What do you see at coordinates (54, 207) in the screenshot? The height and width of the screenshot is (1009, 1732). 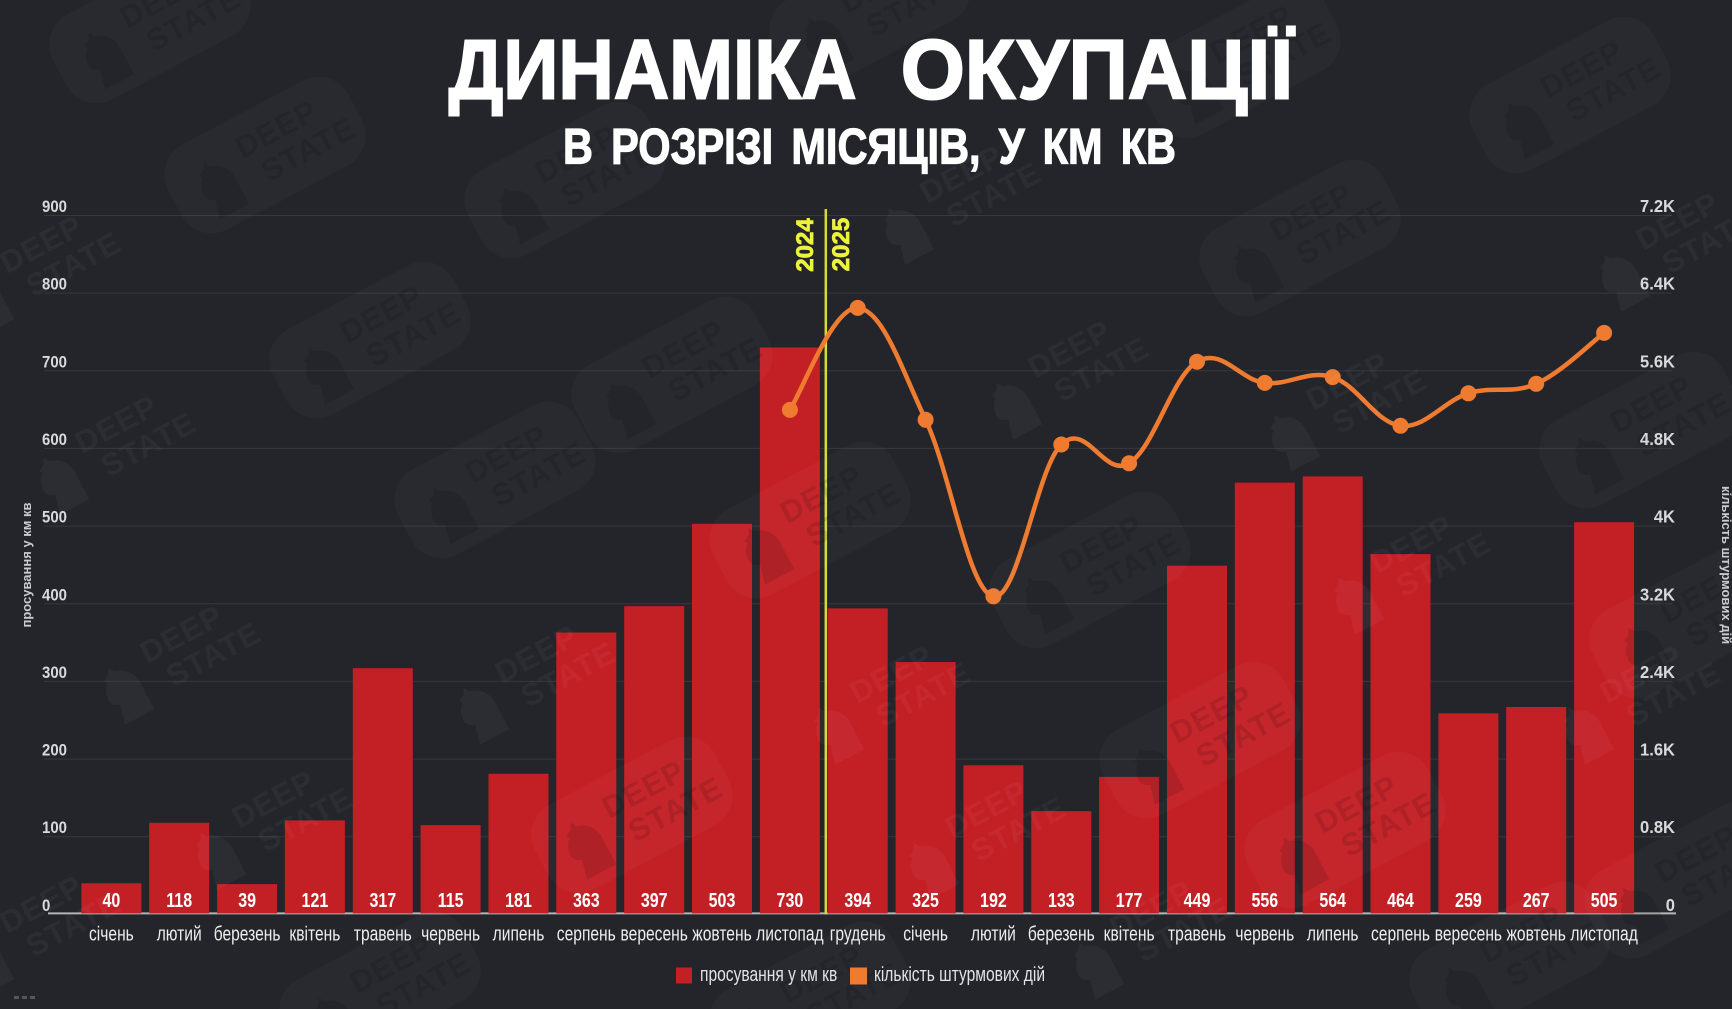 I see `svg-text: 900` at bounding box center [54, 207].